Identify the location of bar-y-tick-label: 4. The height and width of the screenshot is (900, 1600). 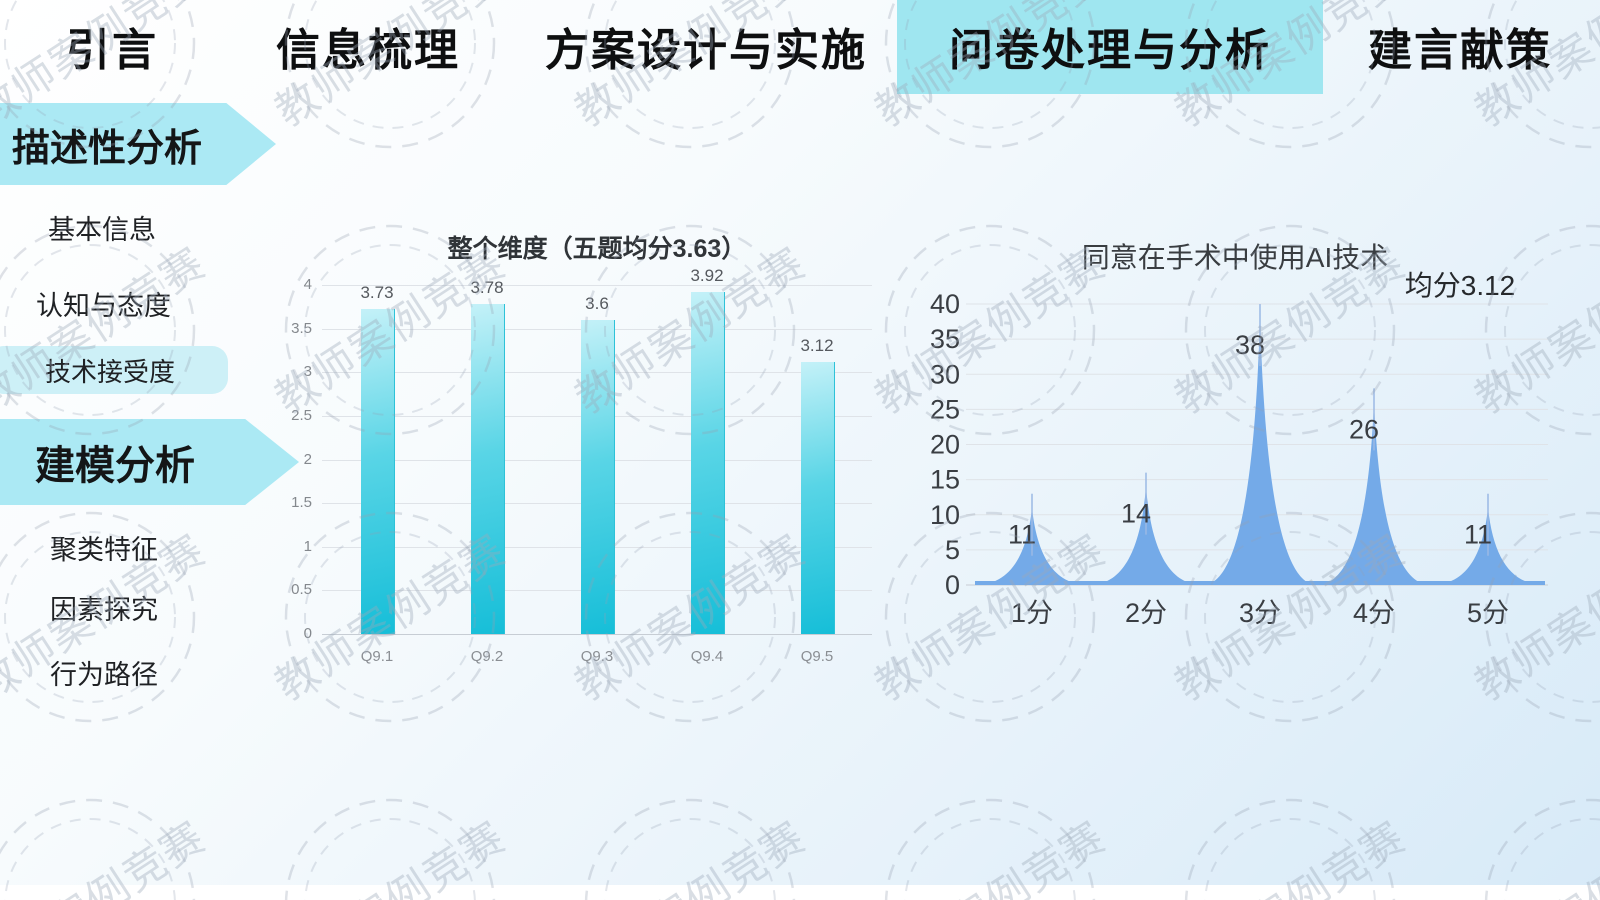
(307, 284).